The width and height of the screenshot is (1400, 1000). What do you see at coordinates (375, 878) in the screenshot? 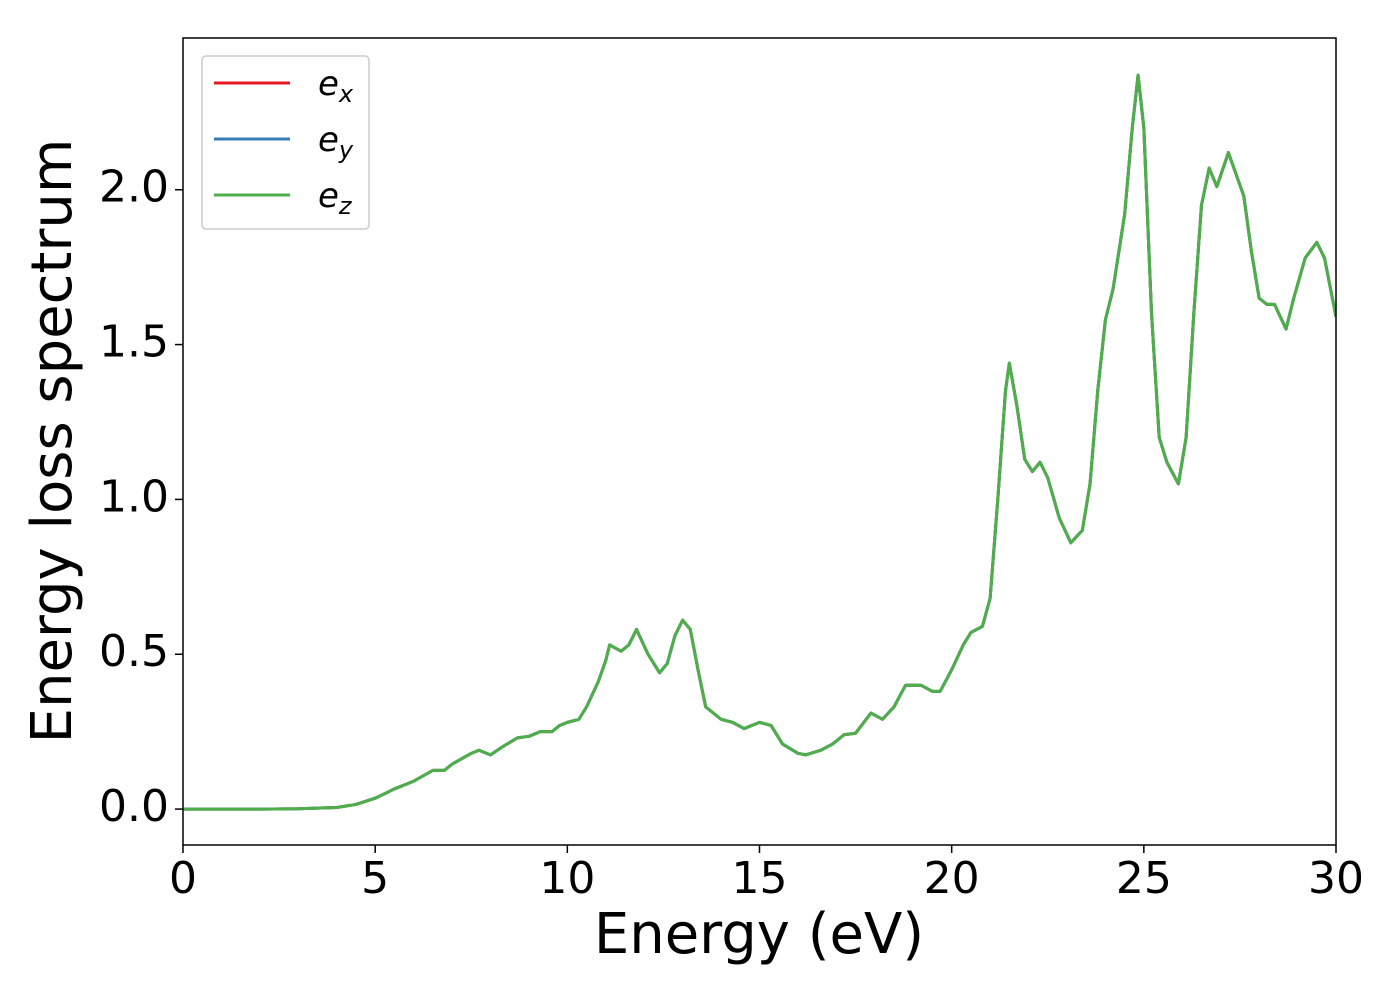
I see `x-tick-label: 5` at bounding box center [375, 878].